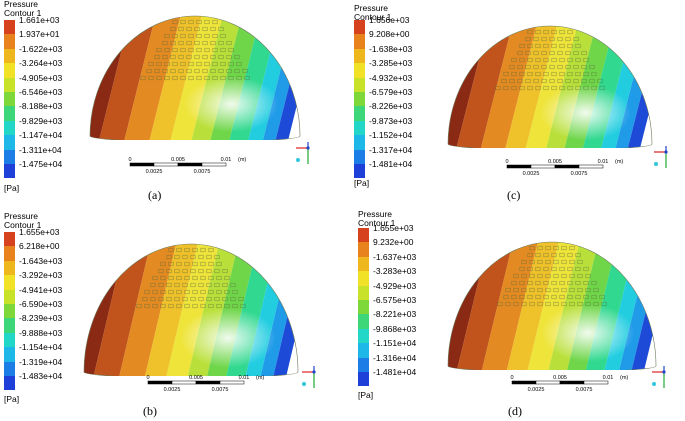 The height and width of the screenshot is (421, 685). What do you see at coordinates (391, 77) in the screenshot?
I see `legend-value: -4.932e+03` at bounding box center [391, 77].